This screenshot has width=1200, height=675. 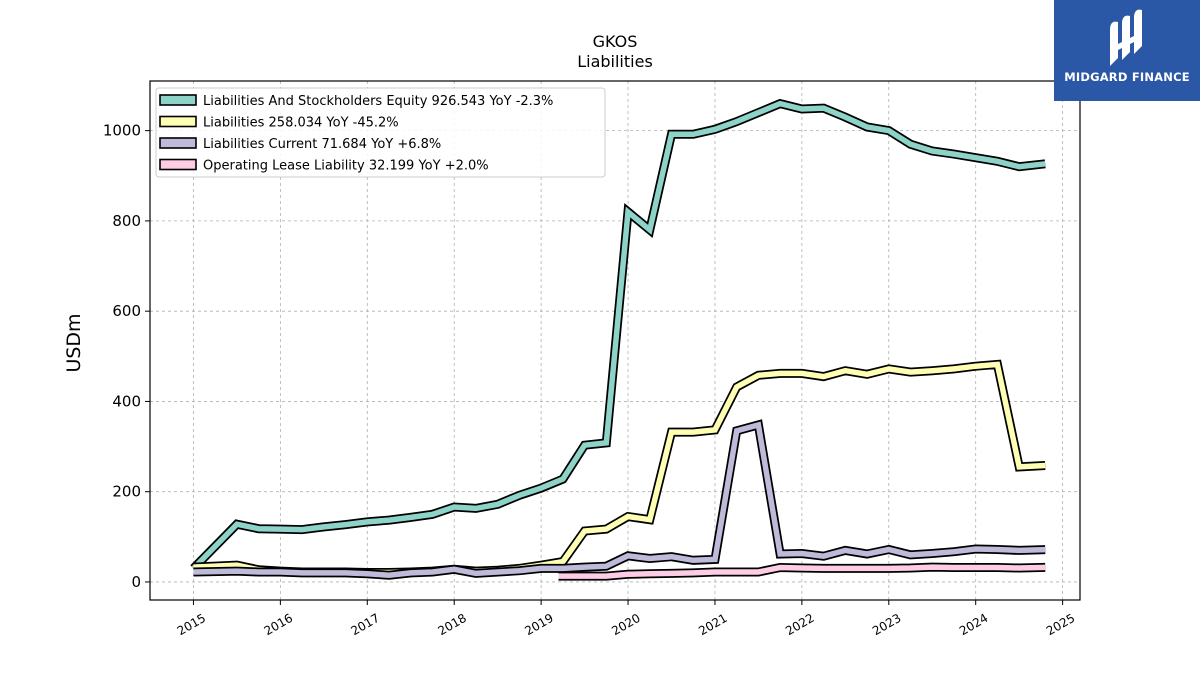 What do you see at coordinates (799, 624) in the screenshot?
I see `x-tick-label: 2022` at bounding box center [799, 624].